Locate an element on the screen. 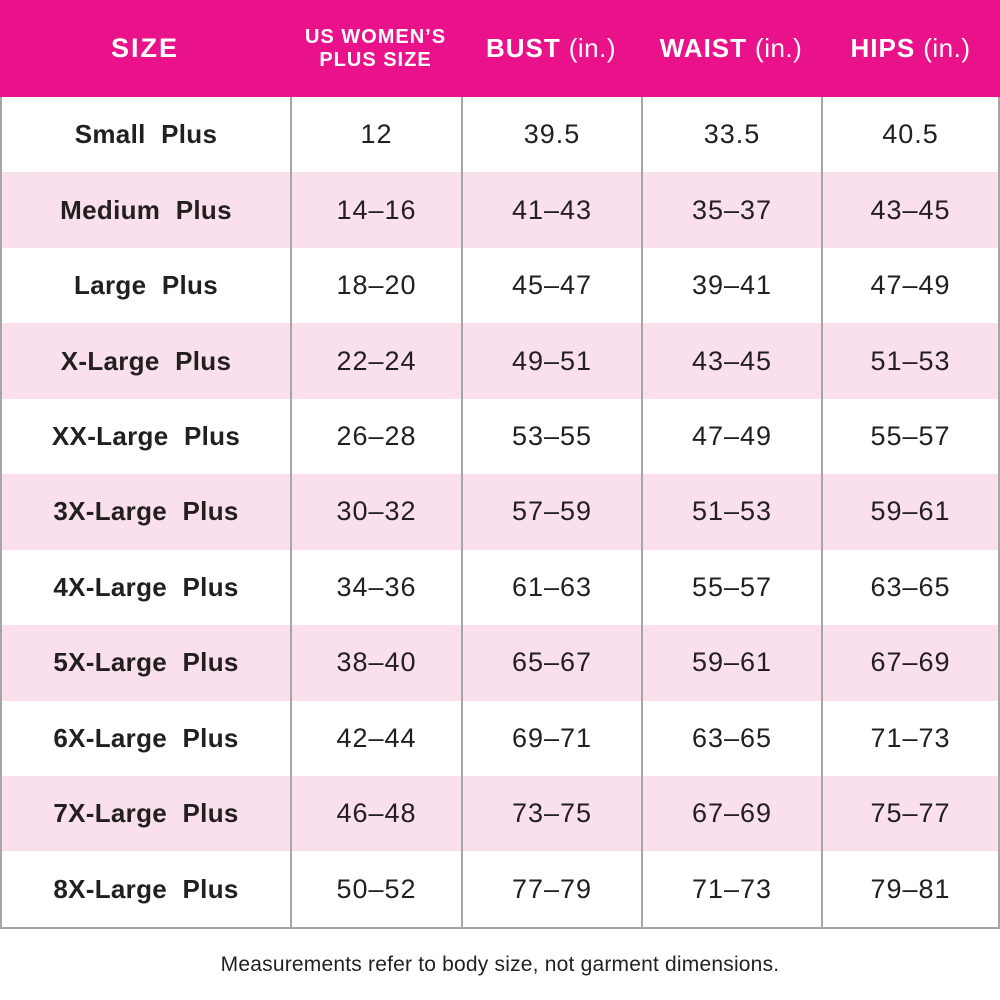 Image resolution: width=1000 pixels, height=1000 pixels. us-plus-size-cell: 22–24 is located at coordinates (375, 361).